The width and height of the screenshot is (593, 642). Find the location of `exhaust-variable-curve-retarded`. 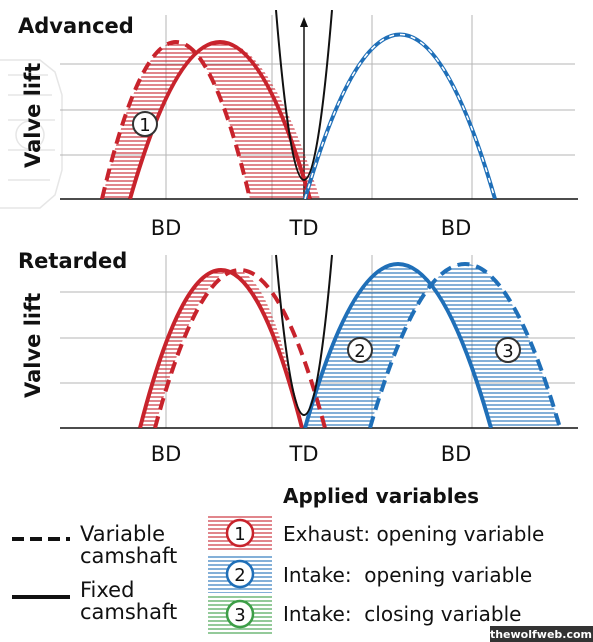

exhaust-variable-curve-retarded is located at coordinates (240, 348).